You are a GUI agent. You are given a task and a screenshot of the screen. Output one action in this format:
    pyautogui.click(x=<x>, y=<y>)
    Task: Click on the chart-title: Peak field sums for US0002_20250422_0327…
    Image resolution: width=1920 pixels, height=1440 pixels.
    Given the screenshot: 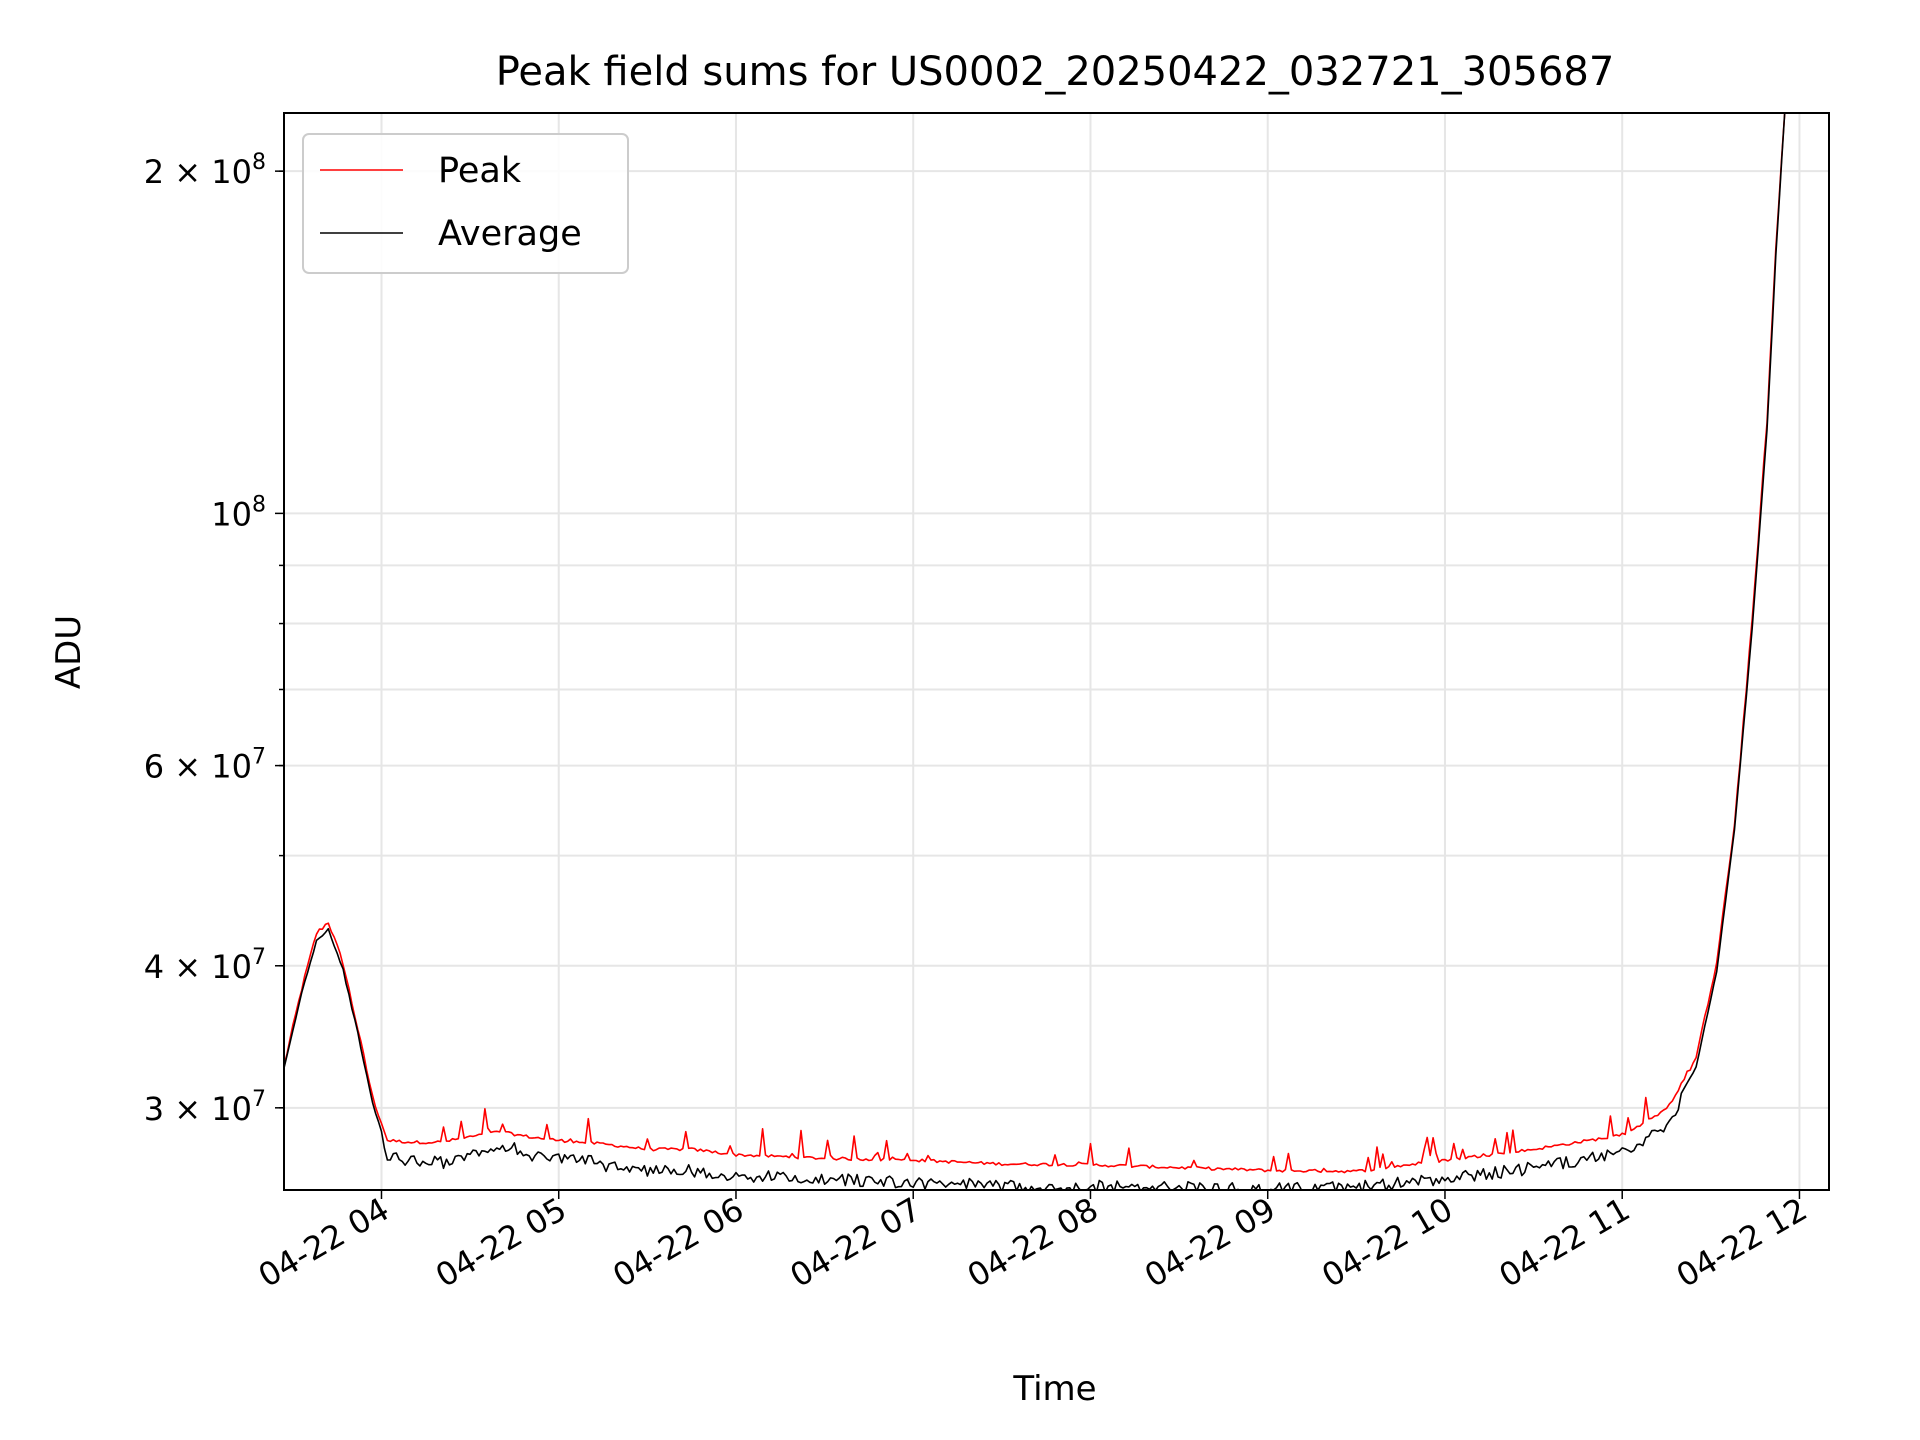 What is the action you would take?
    pyautogui.click(x=1055, y=72)
    